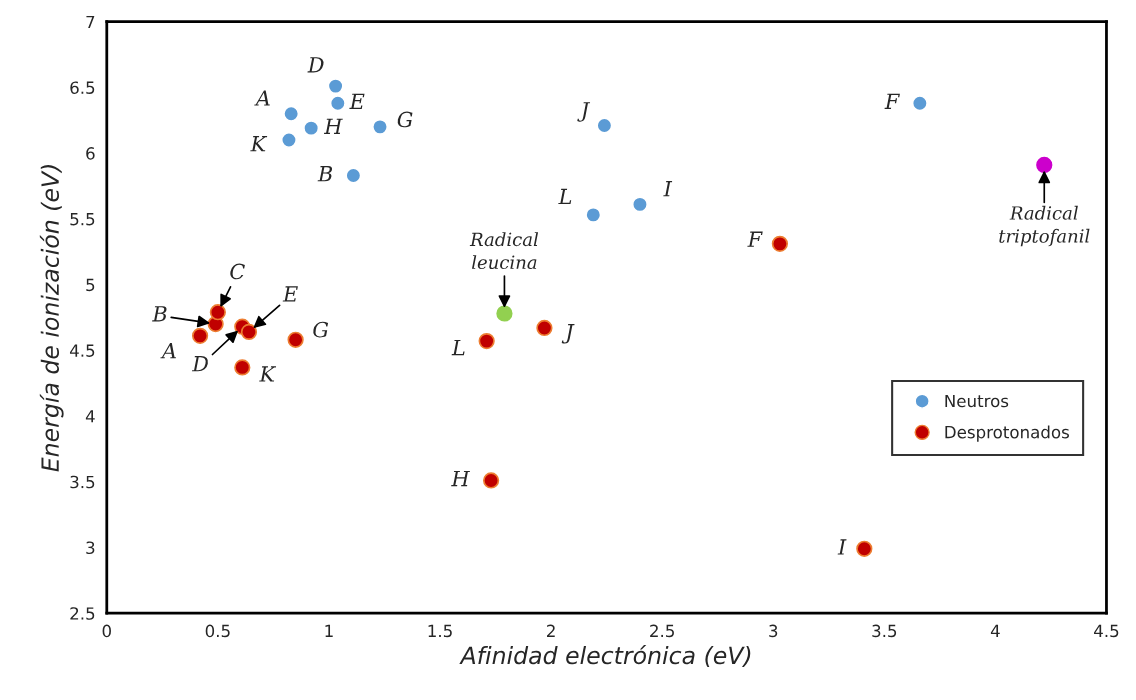  What do you see at coordinates (237, 271) in the screenshot?
I see `annotation: C` at bounding box center [237, 271].